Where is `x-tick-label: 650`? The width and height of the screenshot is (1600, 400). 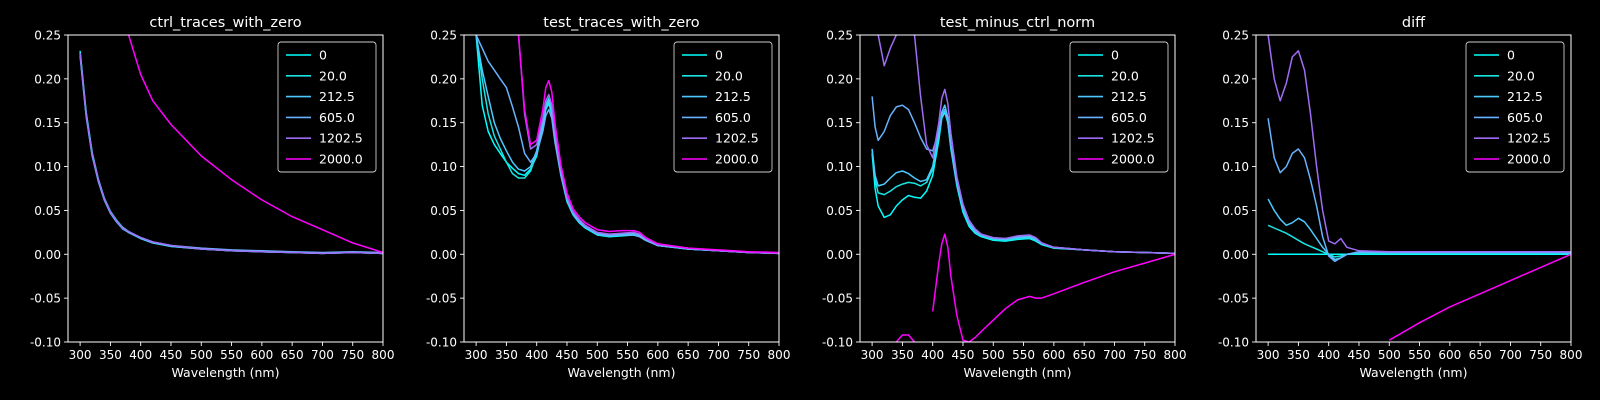 x-tick-label: 650 is located at coordinates (1084, 355).